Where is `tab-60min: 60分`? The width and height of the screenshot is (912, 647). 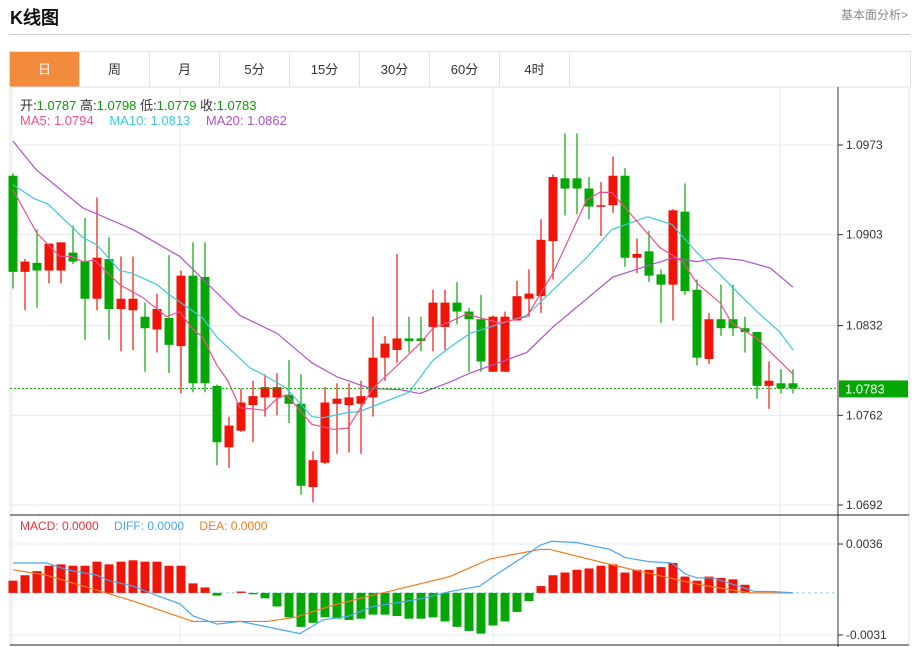 tab-60min: 60分 is located at coordinates (465, 69).